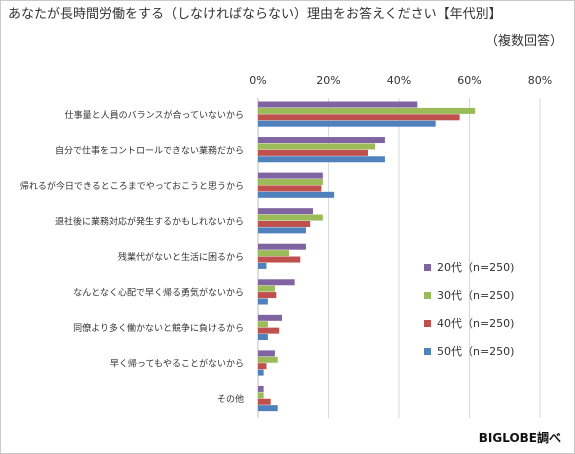  What do you see at coordinates (475, 295) in the screenshot?
I see `legend-label: 30代（n=250)` at bounding box center [475, 295].